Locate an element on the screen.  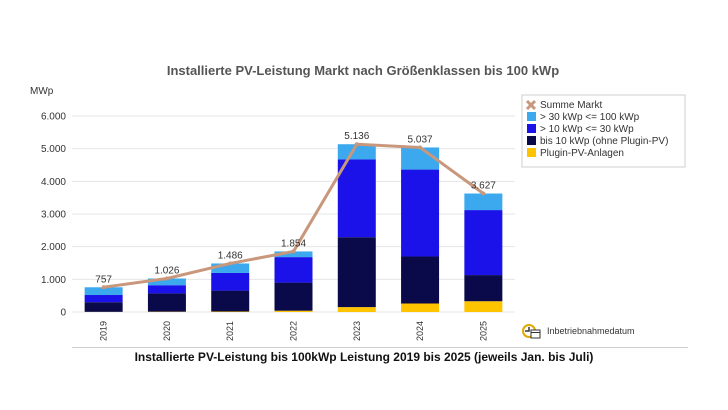
calendar-icon is located at coordinates (531, 331).